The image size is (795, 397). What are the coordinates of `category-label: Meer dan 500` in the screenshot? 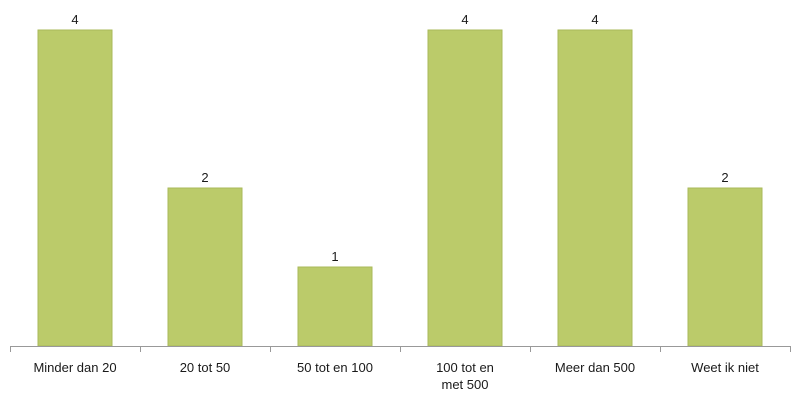 It's located at (595, 367).